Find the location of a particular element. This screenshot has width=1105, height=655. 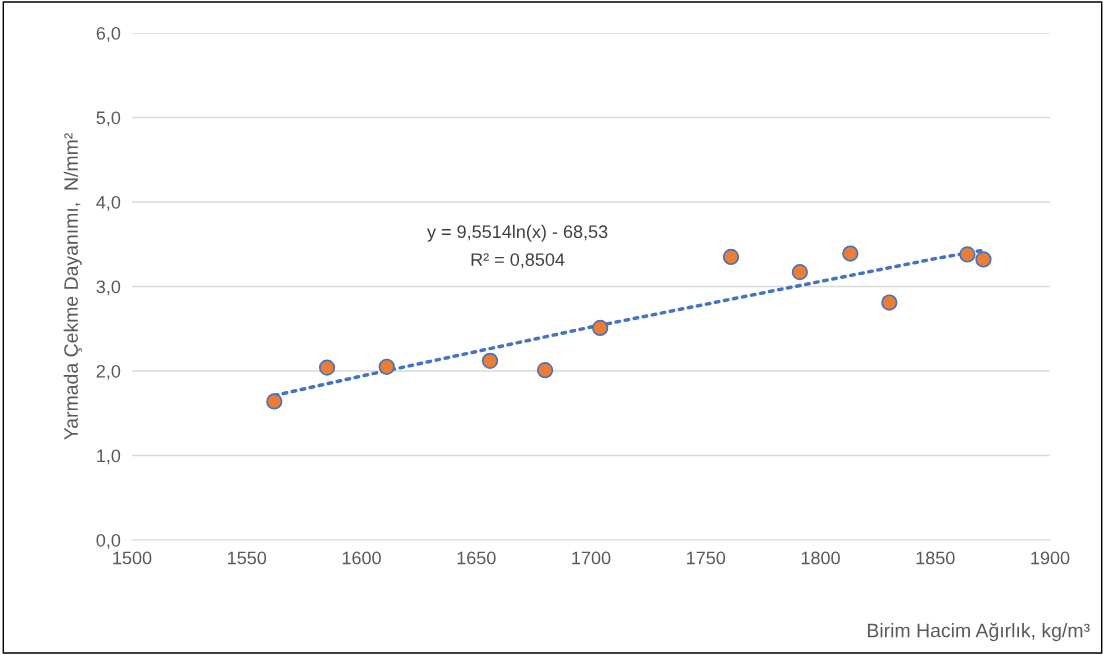

x-tick-label: 1650 is located at coordinates (476, 558).